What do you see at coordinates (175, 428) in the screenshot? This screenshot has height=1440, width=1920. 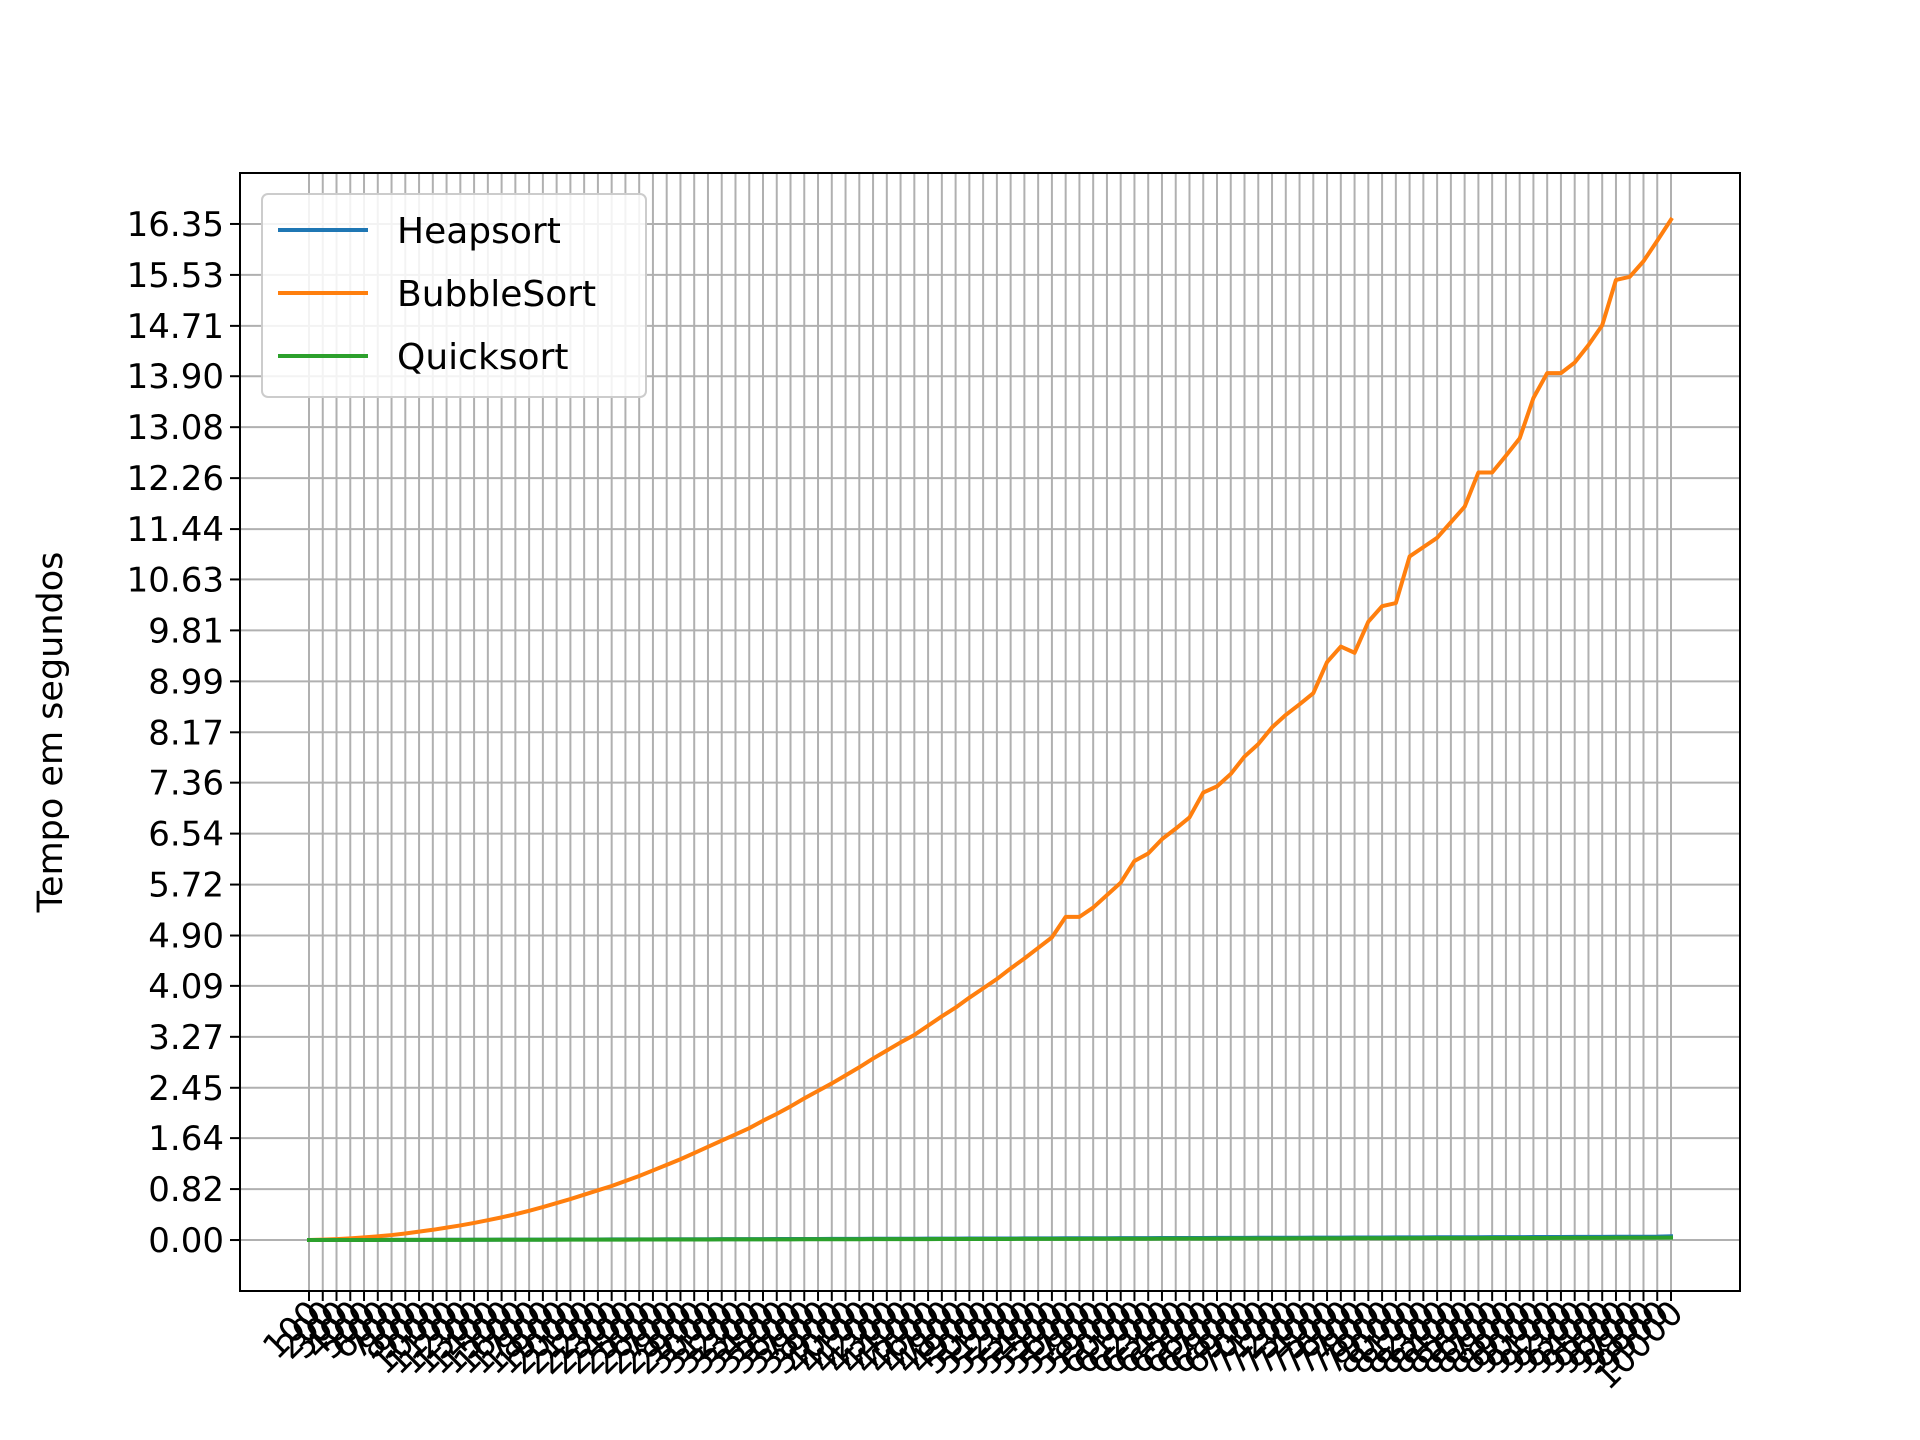 I see `y-tick-label: 13.08` at bounding box center [175, 428].